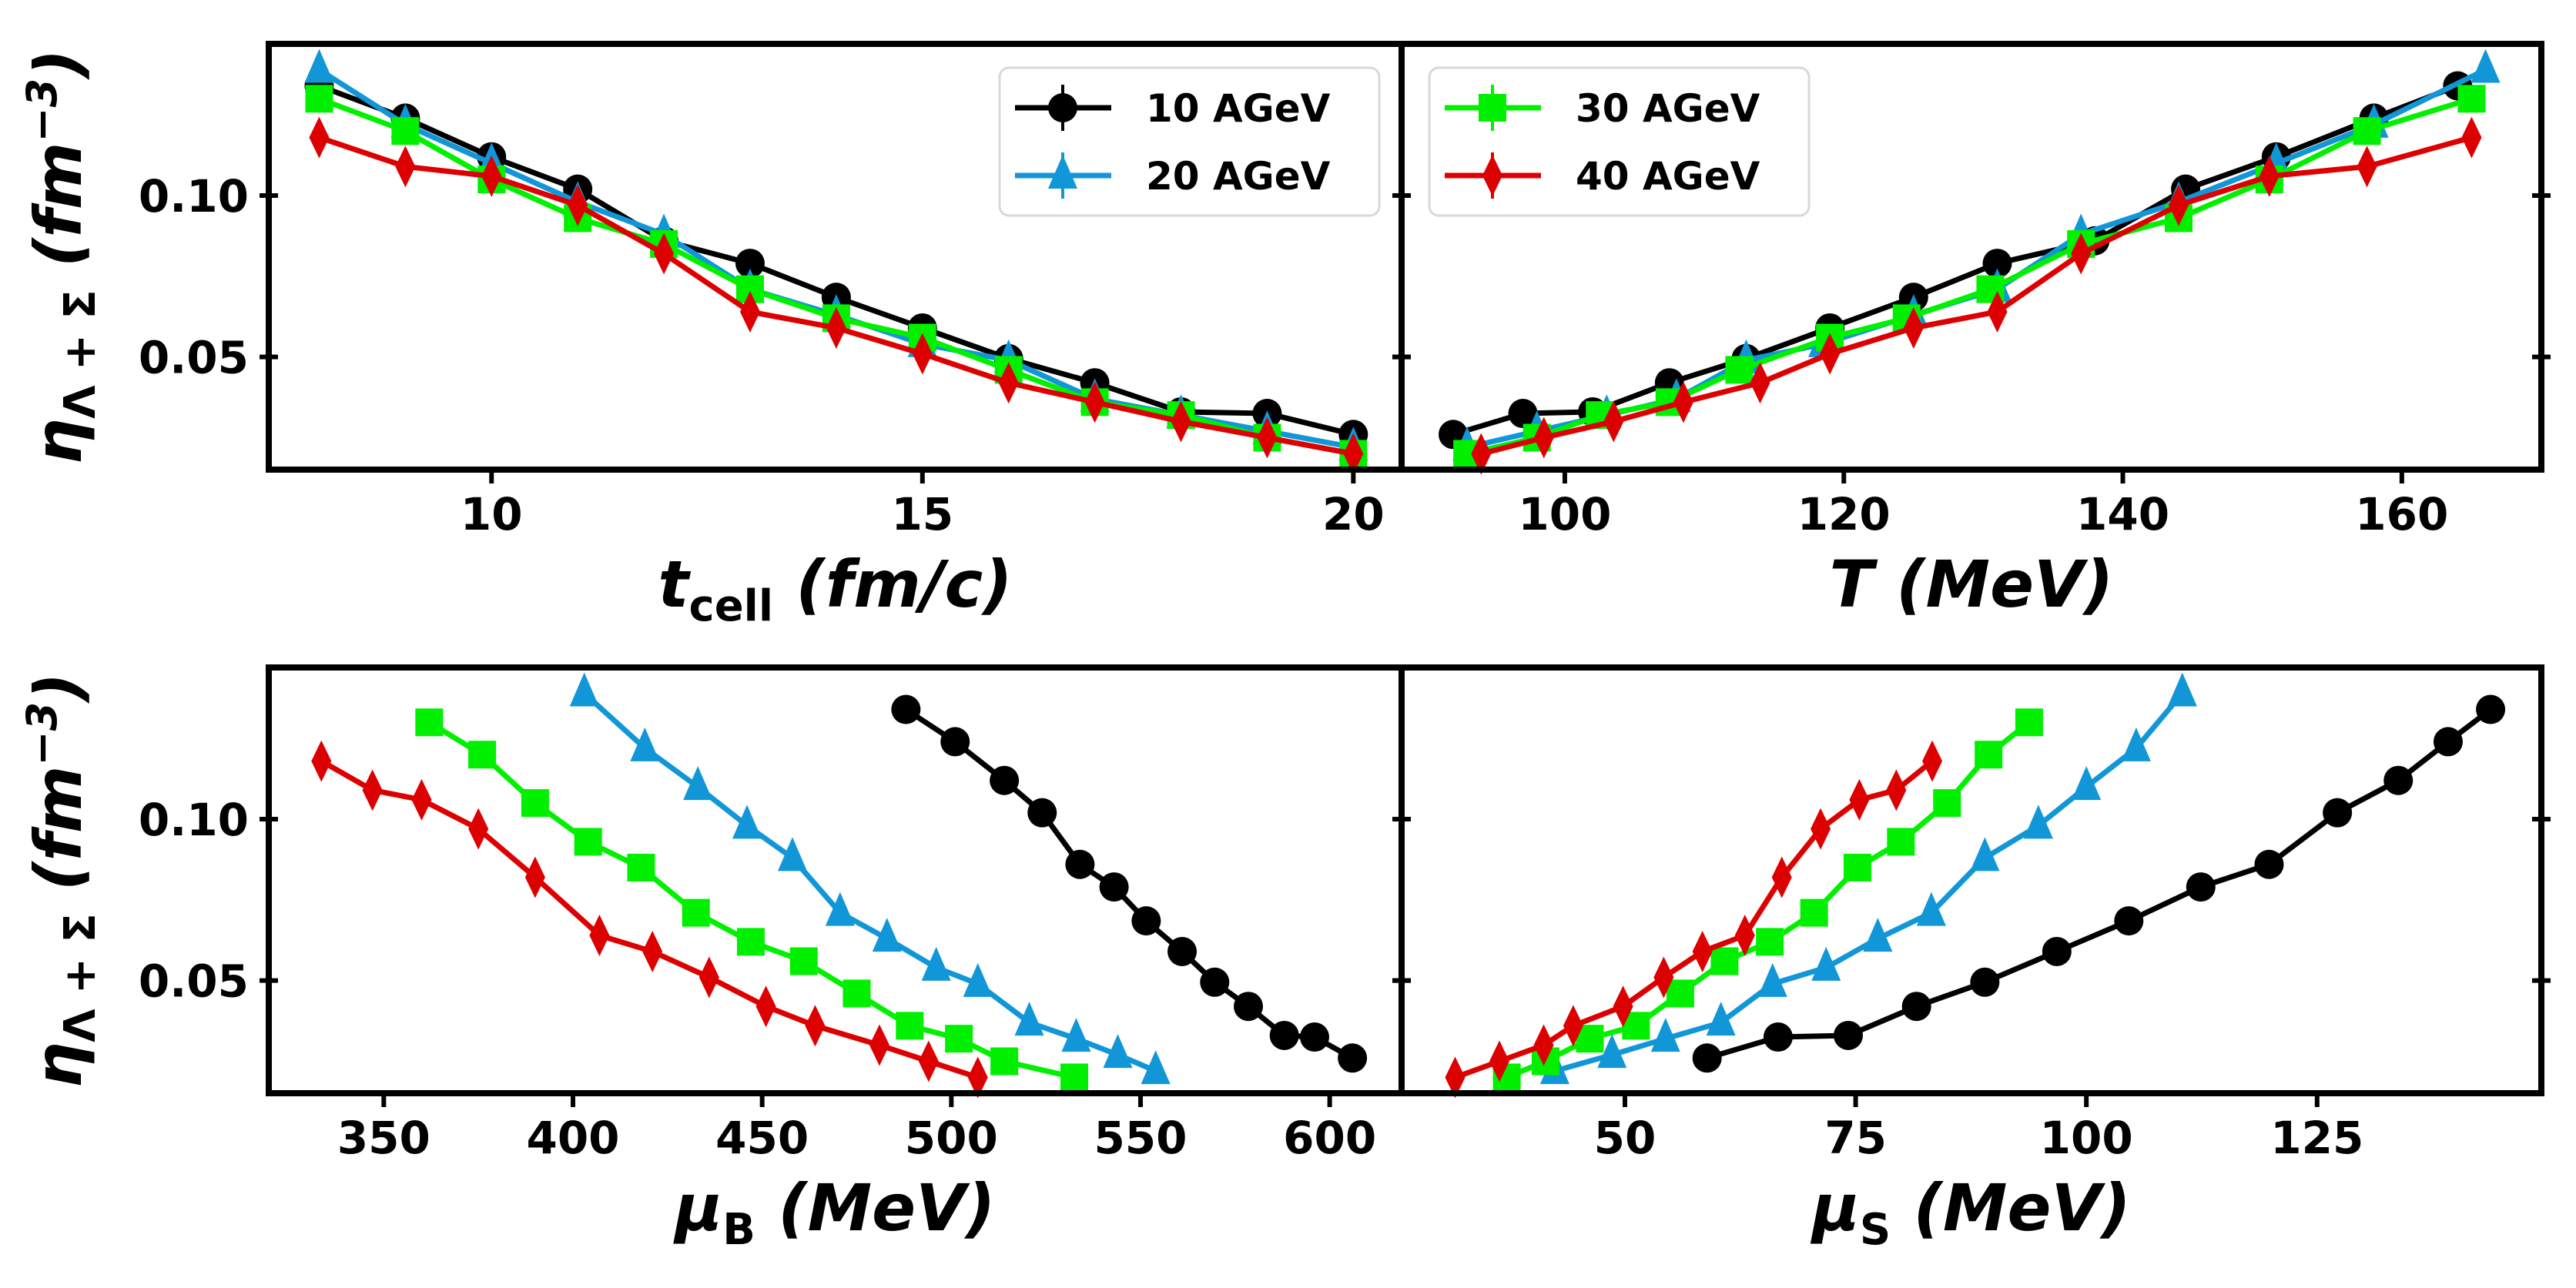 The image size is (2576, 1288). I want to click on x-tick-label: 600, so click(1329, 1138).